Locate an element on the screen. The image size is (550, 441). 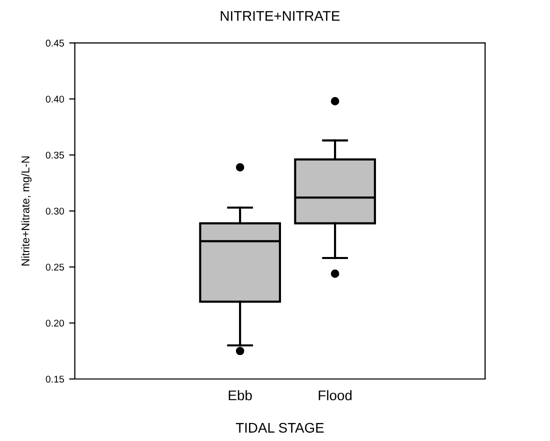
y-tick-label: 0.45 is located at coordinates (55, 43).